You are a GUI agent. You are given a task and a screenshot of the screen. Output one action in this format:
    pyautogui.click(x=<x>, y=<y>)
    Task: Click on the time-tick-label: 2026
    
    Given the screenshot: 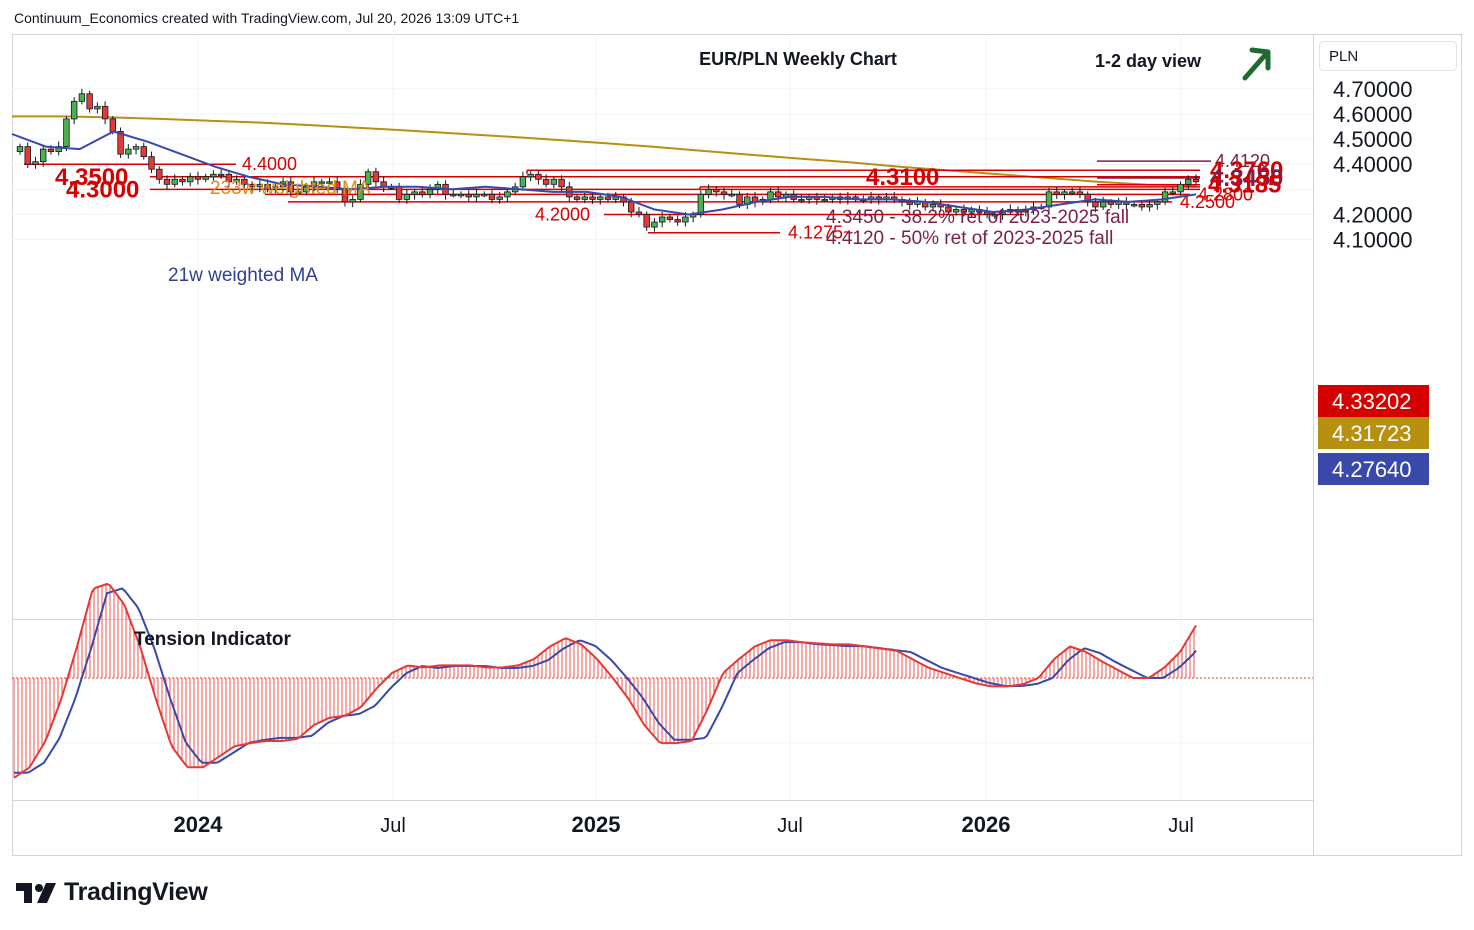 What is the action you would take?
    pyautogui.click(x=986, y=824)
    